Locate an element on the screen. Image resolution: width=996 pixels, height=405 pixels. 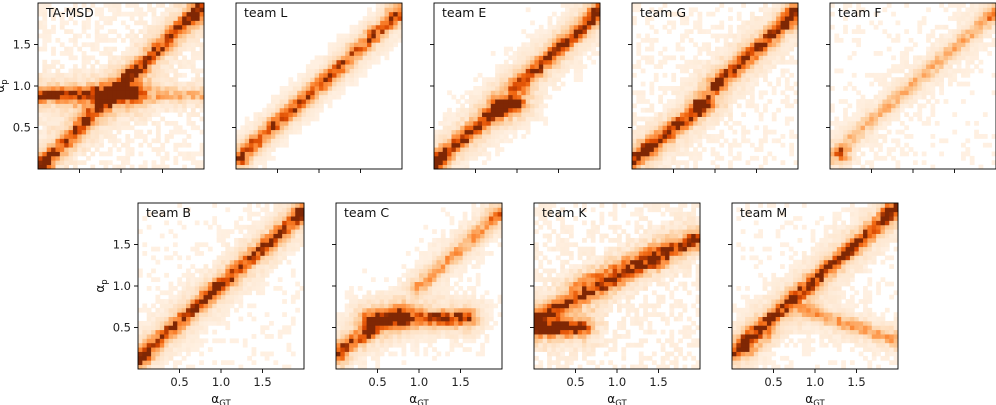
panel-title: team F is located at coordinates (860, 12).